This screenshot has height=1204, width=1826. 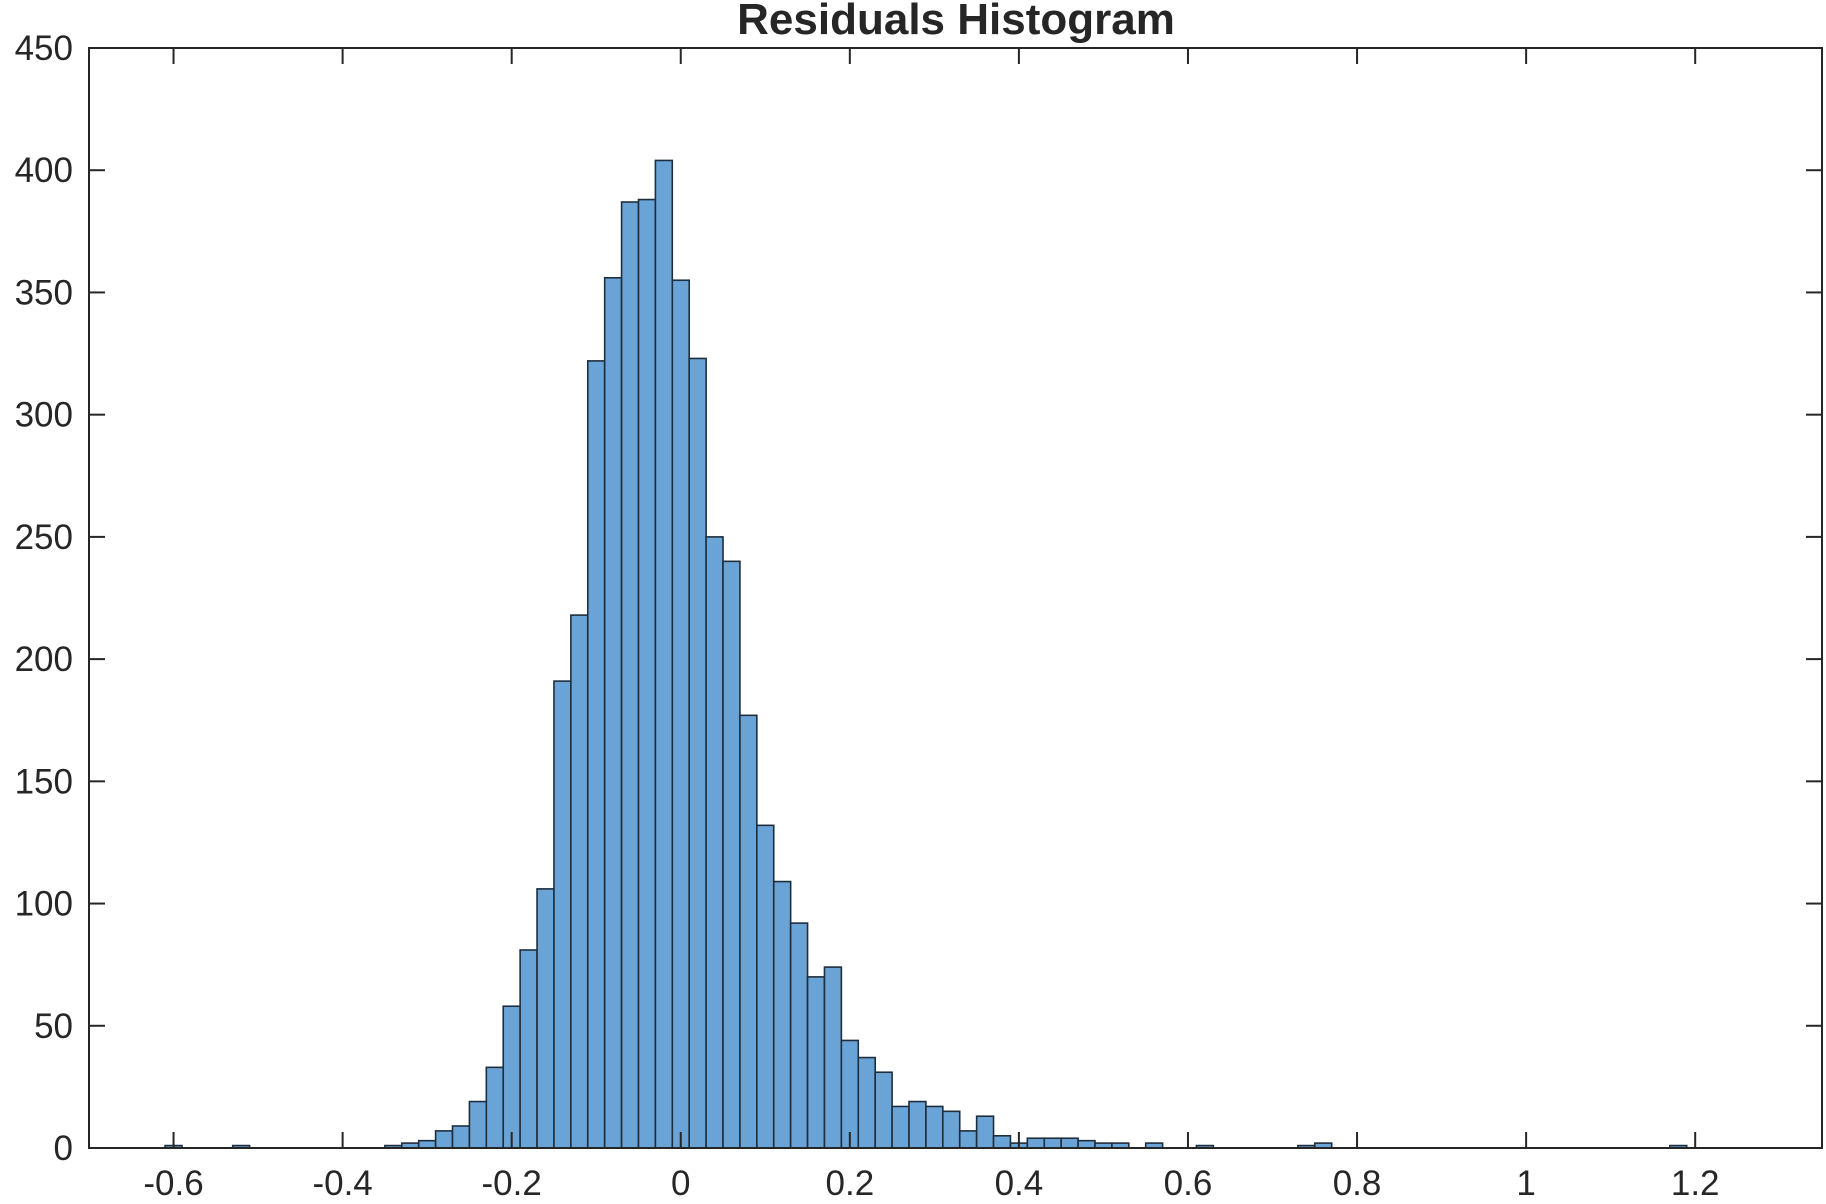 What do you see at coordinates (1695, 1183) in the screenshot?
I see `x-tick-label: 1.2` at bounding box center [1695, 1183].